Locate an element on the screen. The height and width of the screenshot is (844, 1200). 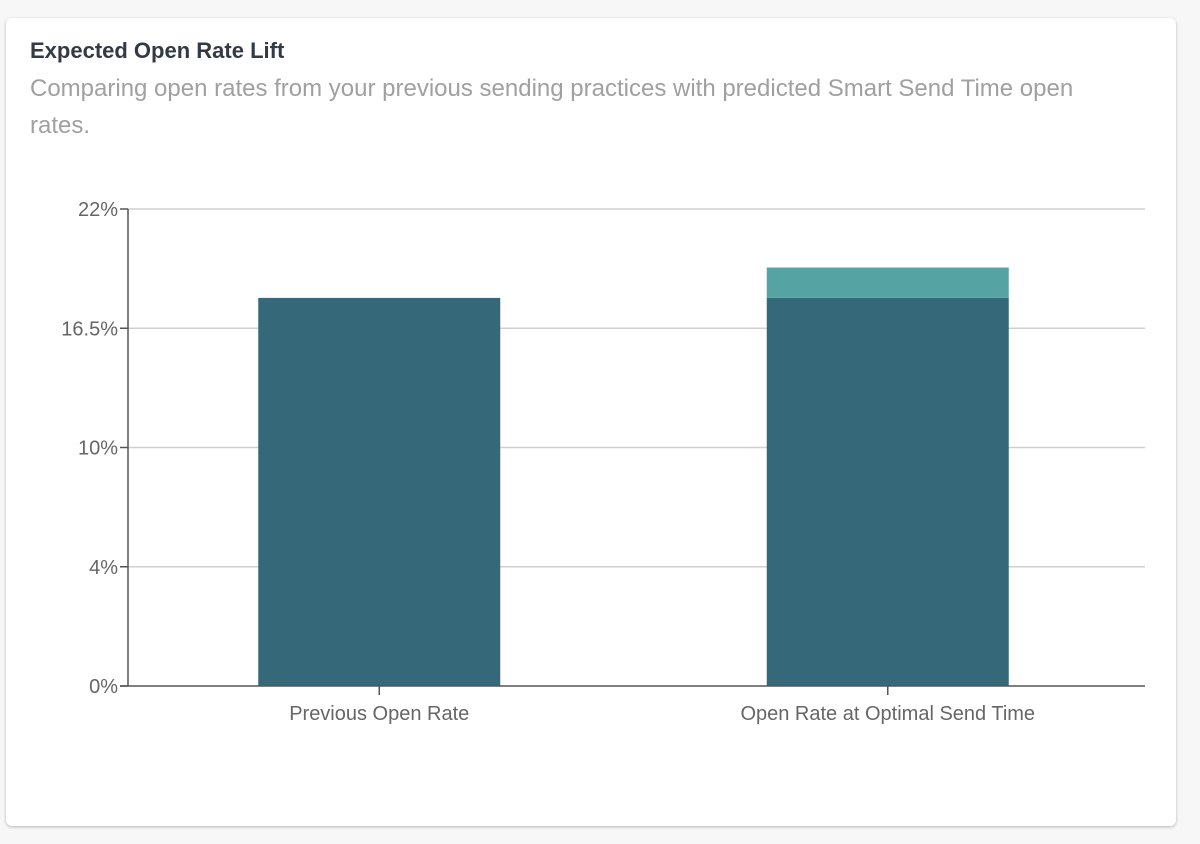
x-tick-label: Open Rate at Optimal Send Time is located at coordinates (887, 714).